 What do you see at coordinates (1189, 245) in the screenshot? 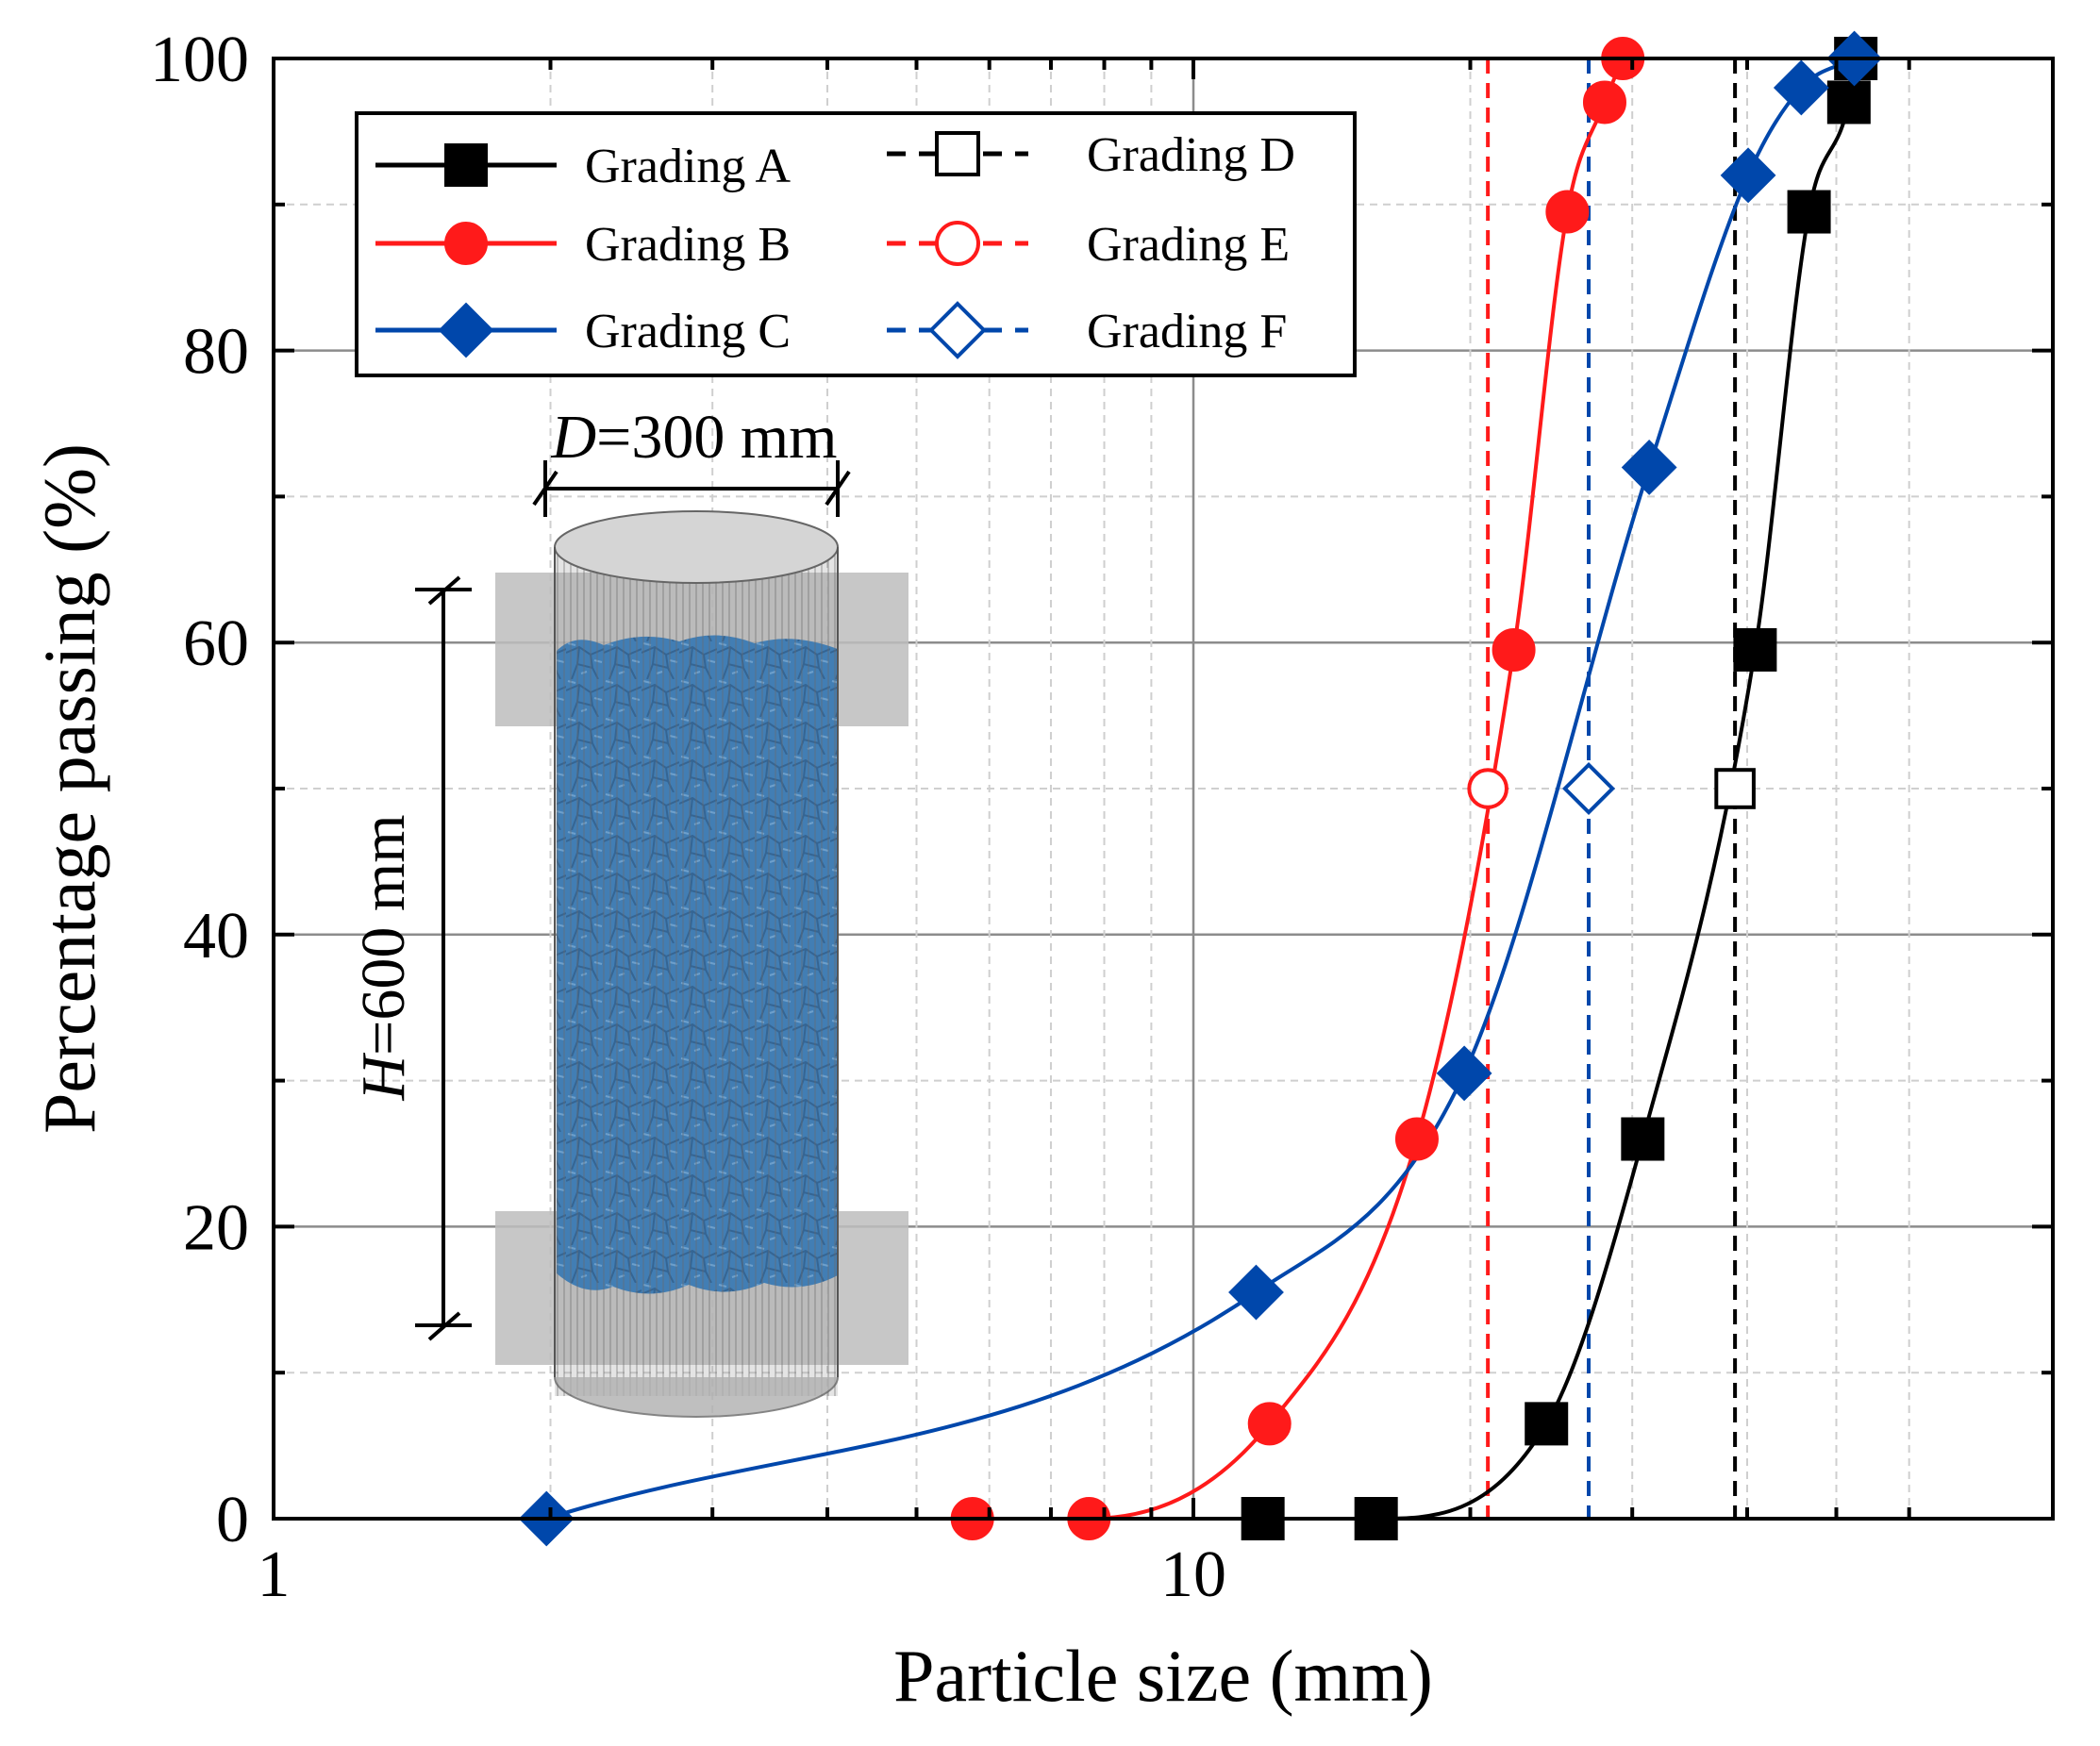
I see `legend-label-grading-e: Grading E` at bounding box center [1189, 245].